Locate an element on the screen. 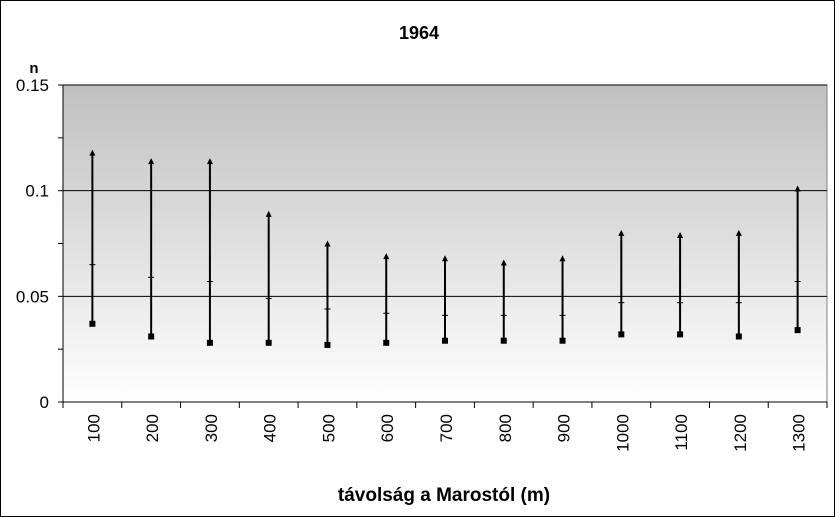  x-tick-label-900: 900 is located at coordinates (564, 428).